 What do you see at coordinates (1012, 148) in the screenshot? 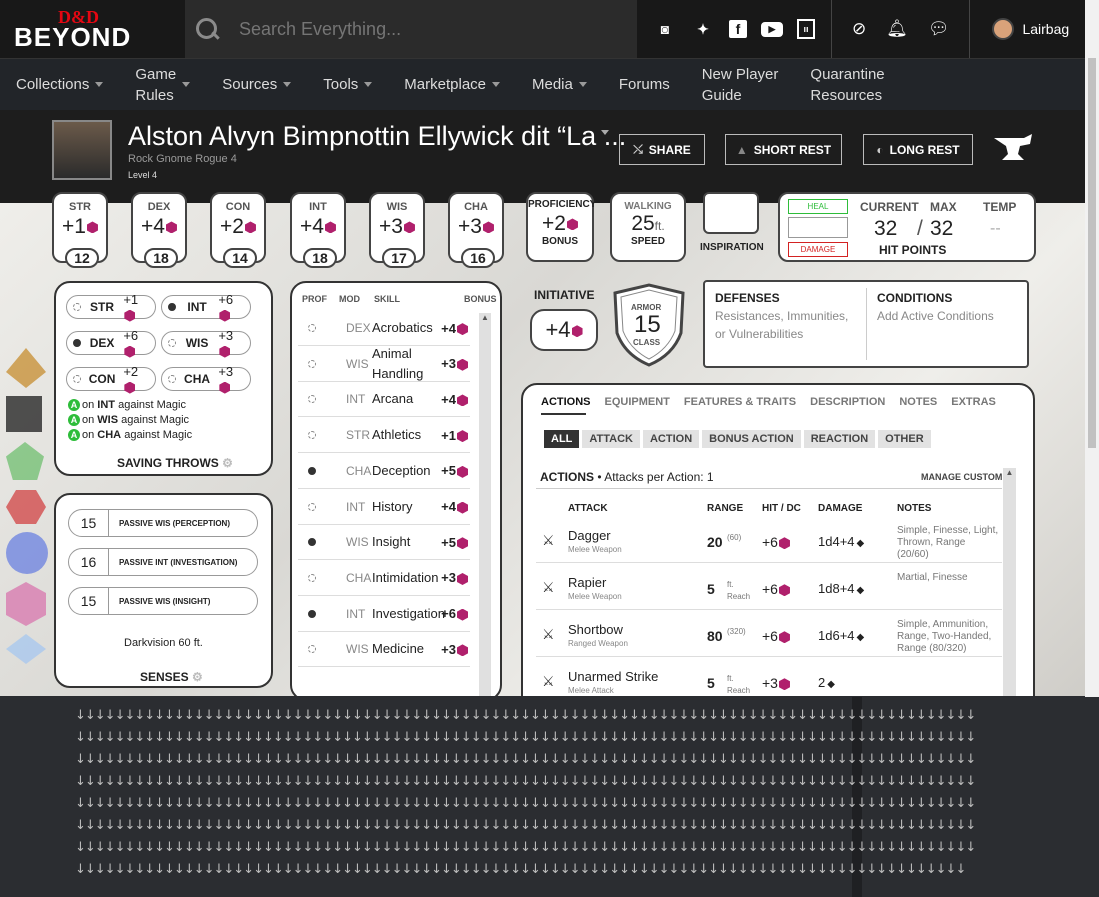
I see `anvil-icon` at bounding box center [1012, 148].